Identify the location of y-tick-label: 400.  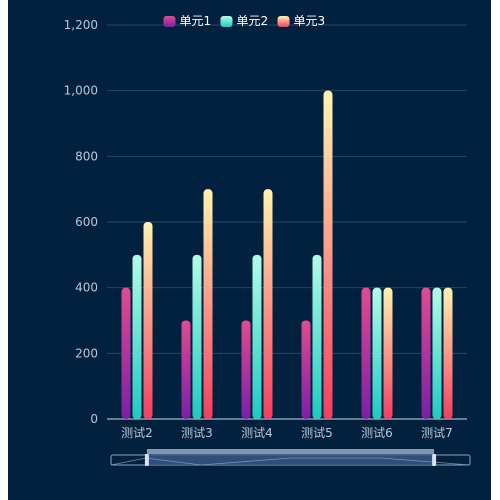
(86, 288).